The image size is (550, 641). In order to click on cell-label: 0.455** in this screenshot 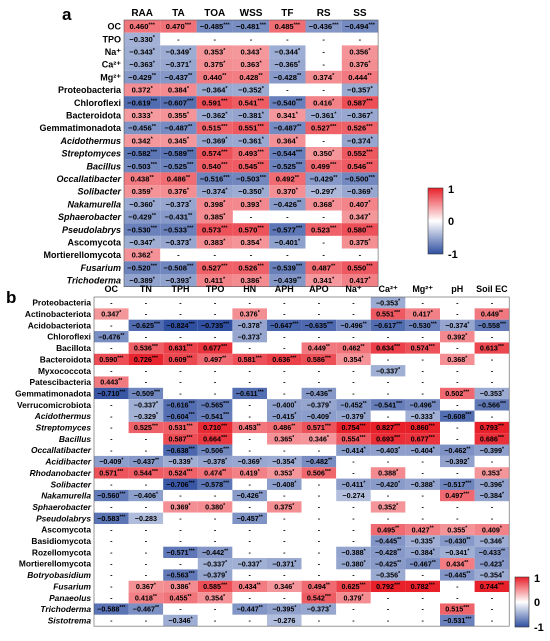, I will do `click(180, 597)`.